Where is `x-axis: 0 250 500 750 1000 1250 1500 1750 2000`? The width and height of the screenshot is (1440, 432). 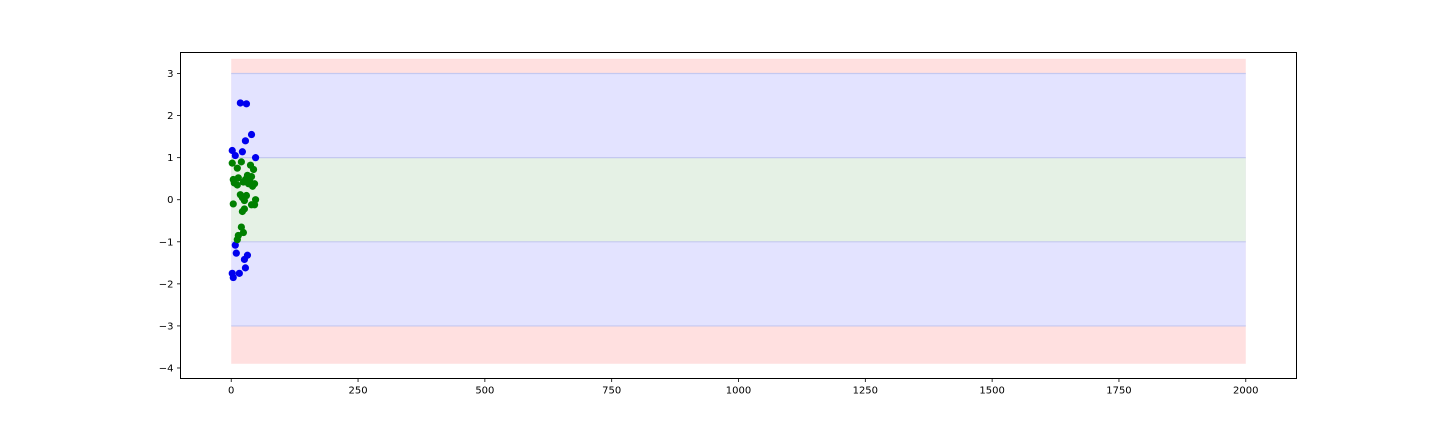
x-axis: 0 250 500 750 1000 1250 1500 1750 2000 is located at coordinates (743, 387).